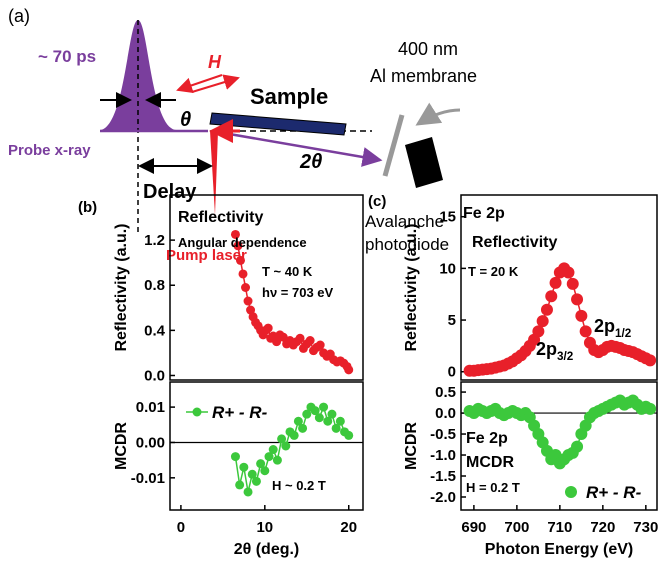  I want to click on annotation-subscript: 1/2, so click(623, 333).